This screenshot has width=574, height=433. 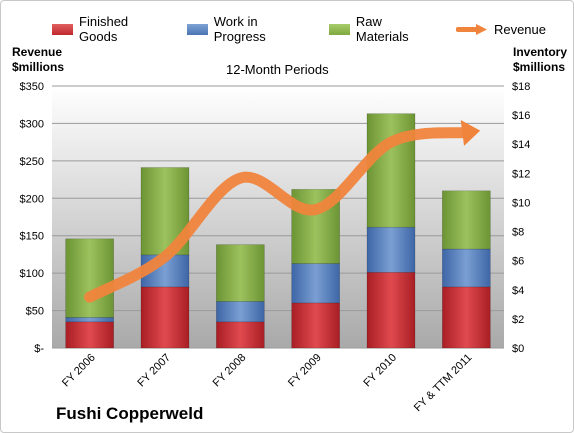 What do you see at coordinates (154, 371) in the screenshot?
I see `x-tick-label: FY 2007` at bounding box center [154, 371].